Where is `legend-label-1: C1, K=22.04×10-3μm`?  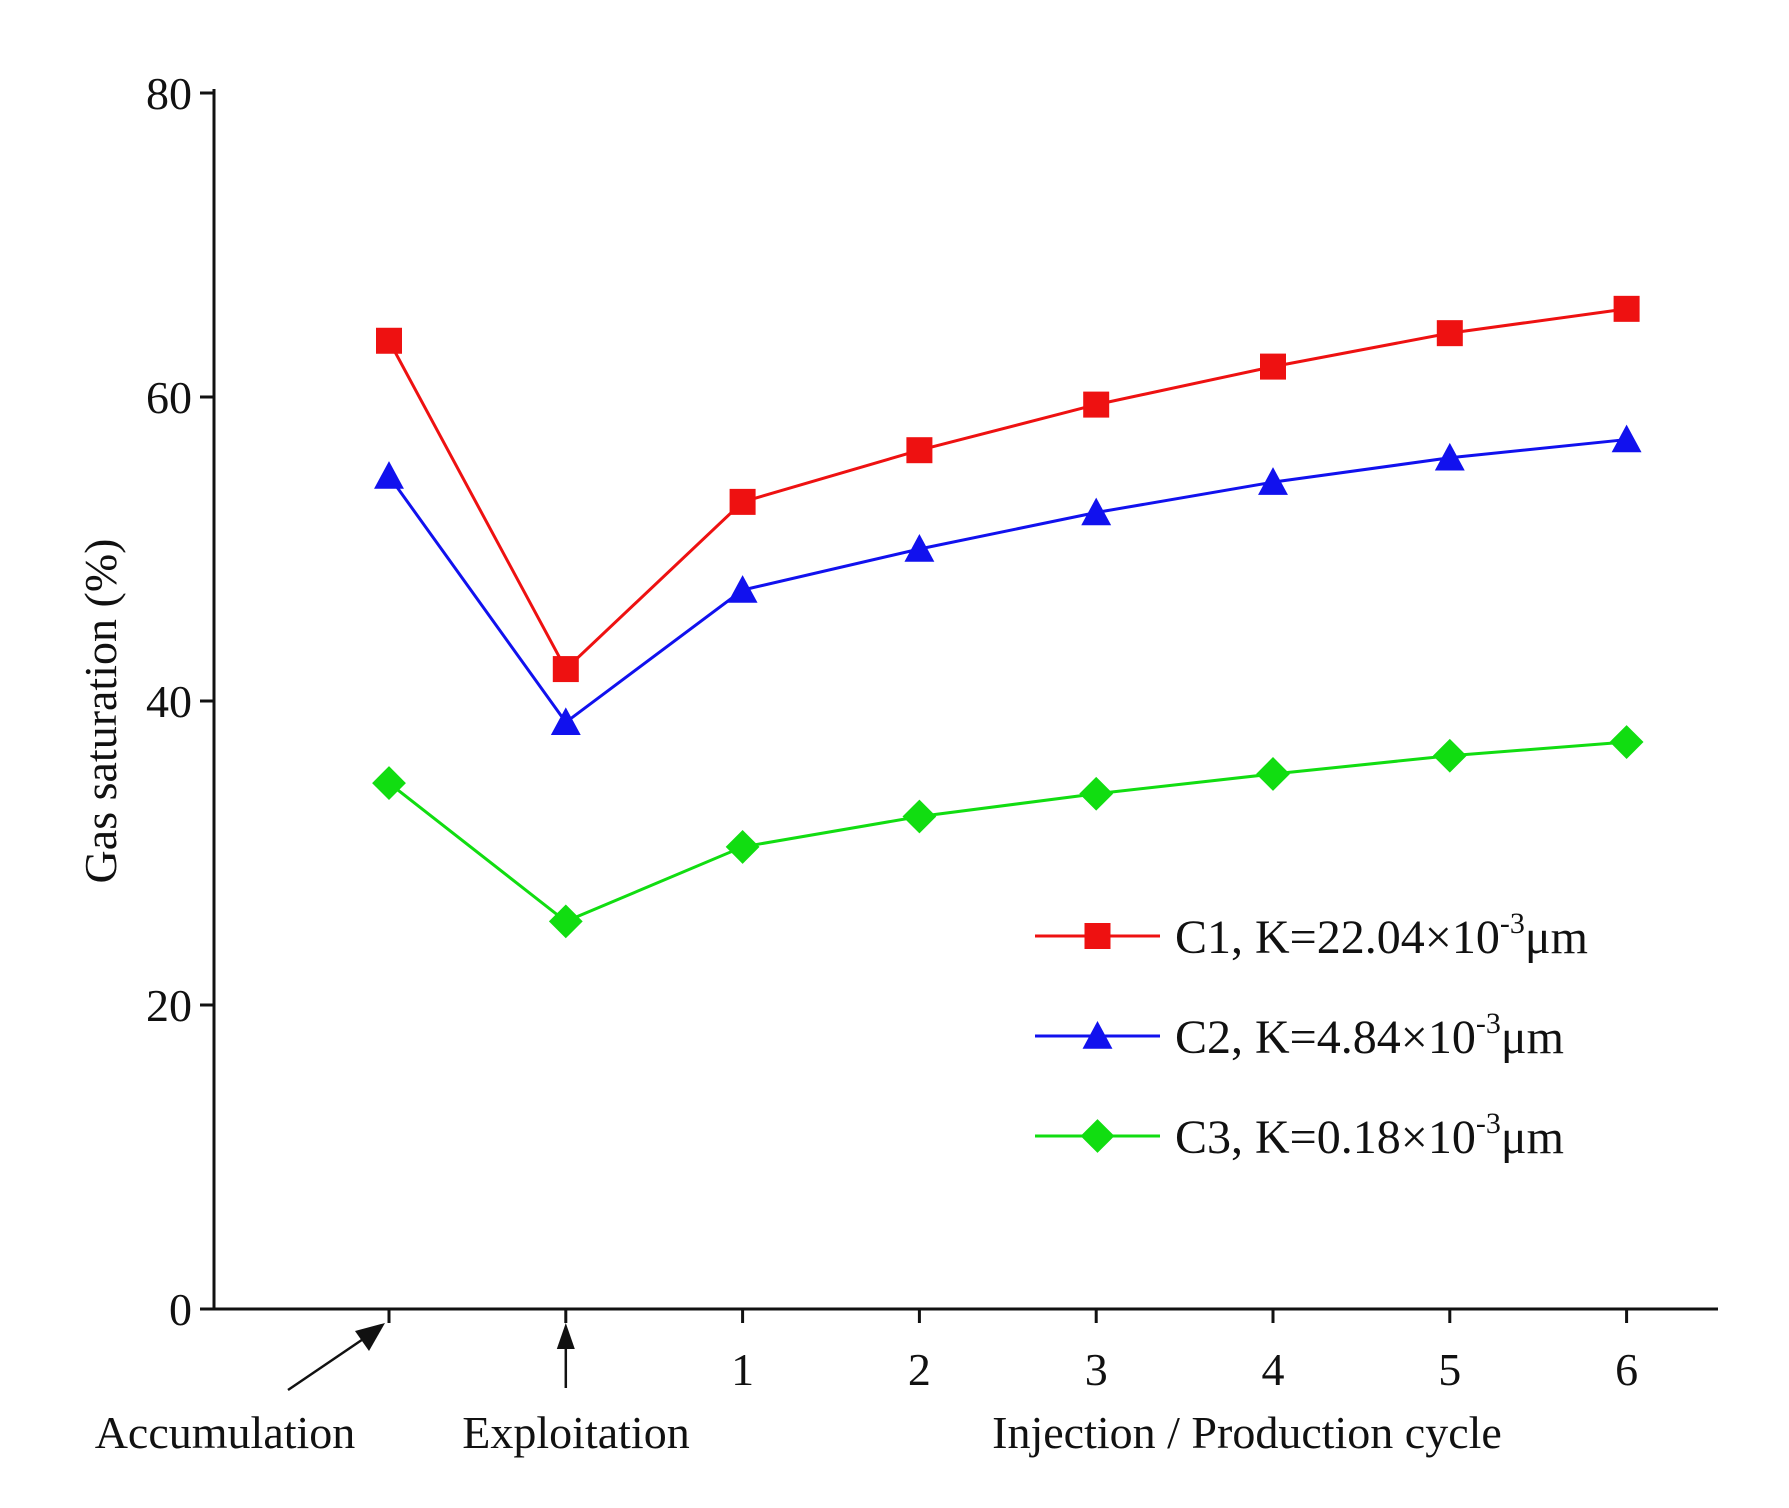
legend-label-1: C1, K=22.04×10-3μm is located at coordinates (1381, 935).